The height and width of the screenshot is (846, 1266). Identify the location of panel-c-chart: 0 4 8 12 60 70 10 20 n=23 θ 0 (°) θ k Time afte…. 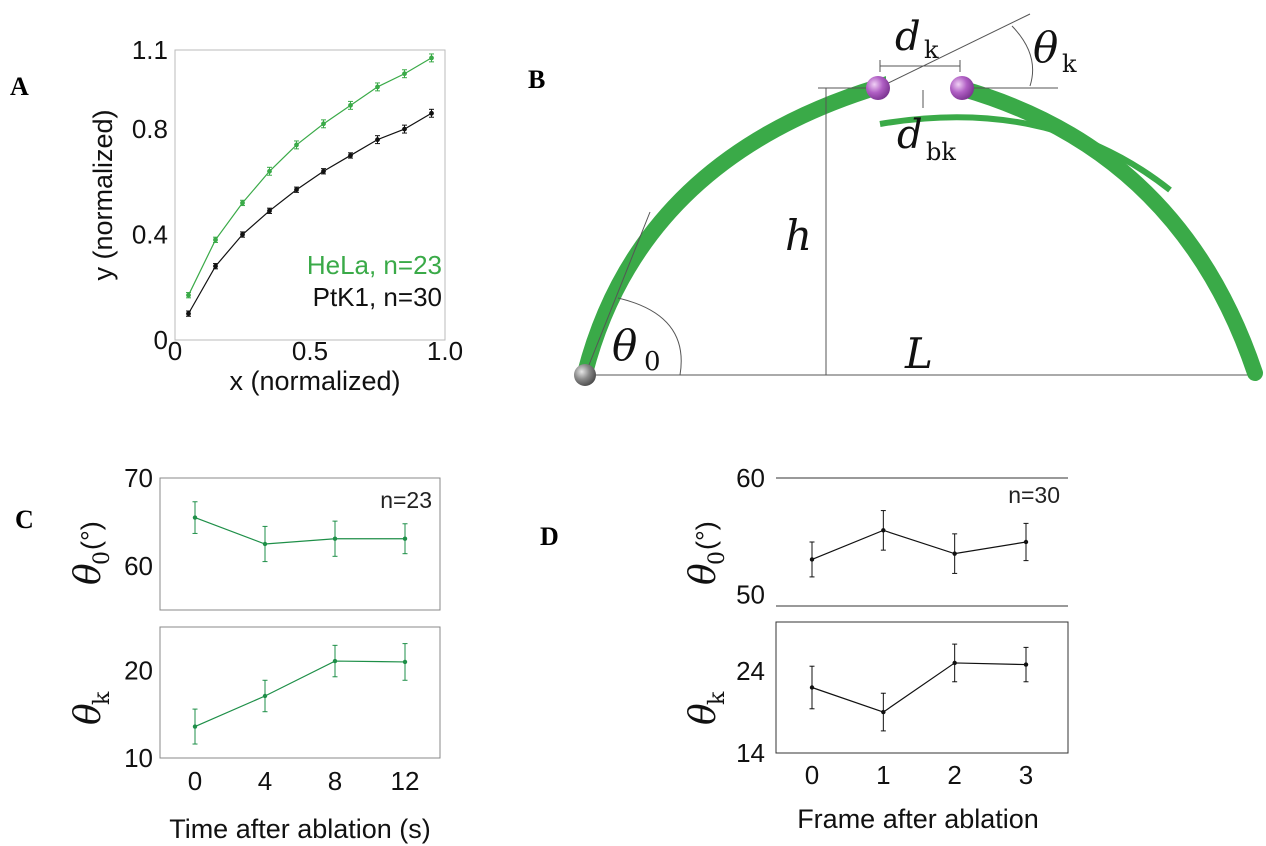
(254, 653).